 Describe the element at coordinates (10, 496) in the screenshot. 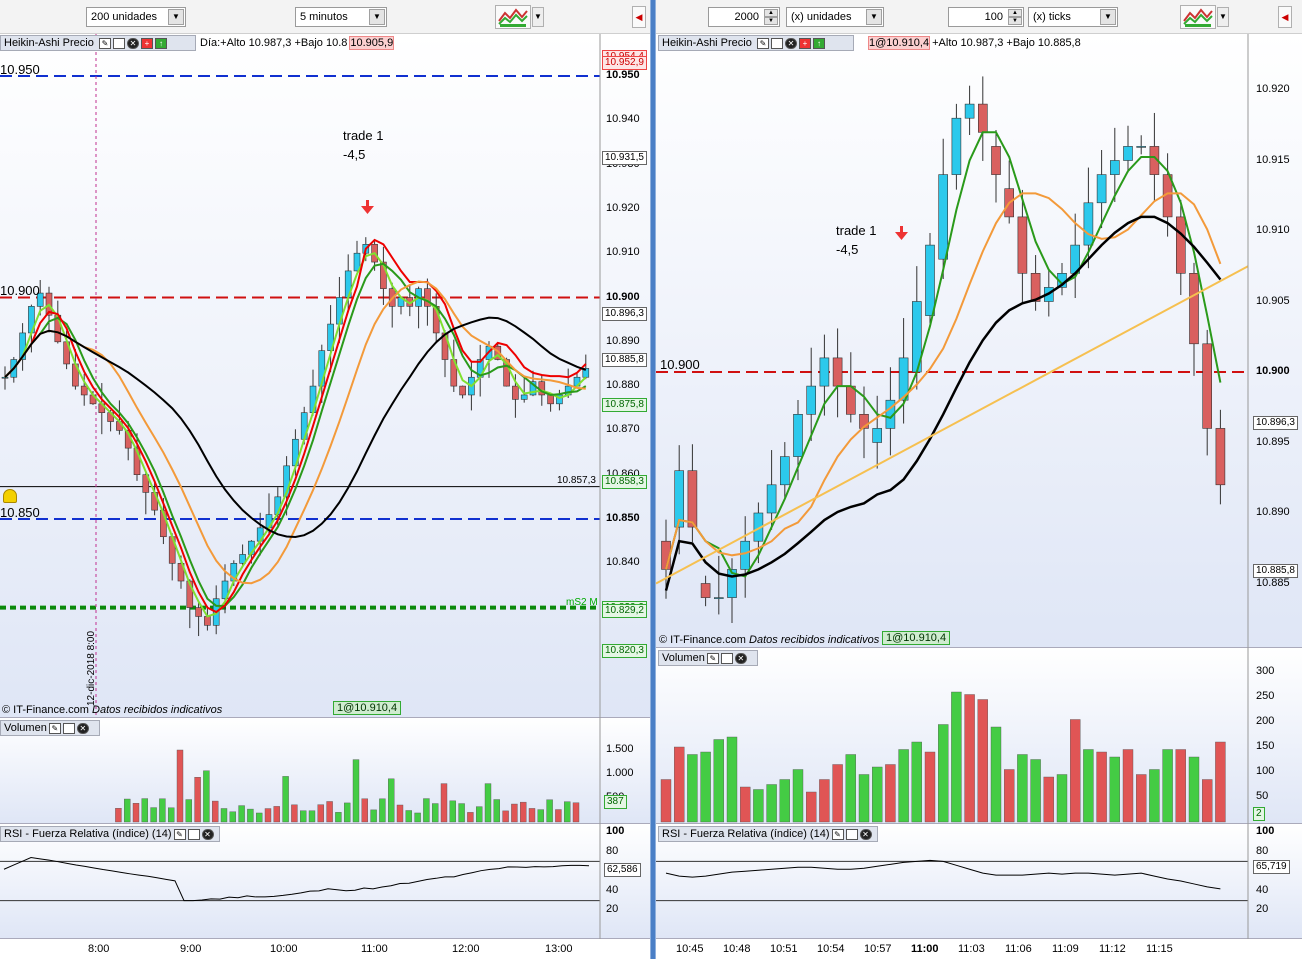

I see `alarm-bell-icon` at that location.